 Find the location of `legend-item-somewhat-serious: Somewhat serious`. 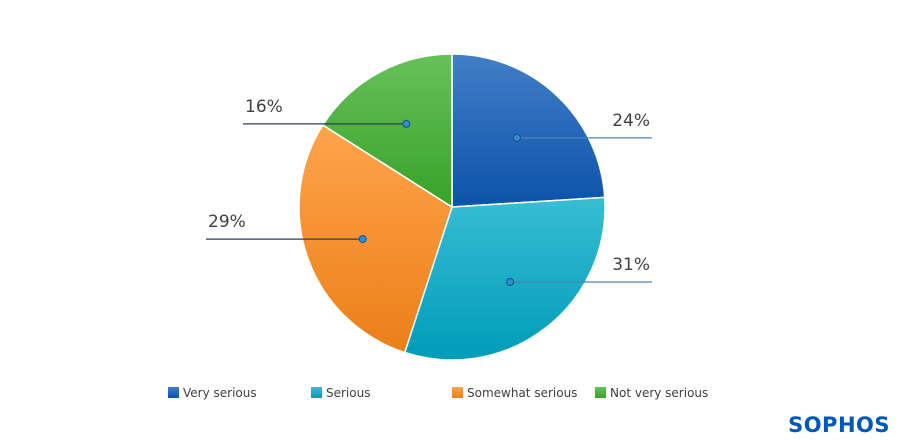

legend-item-somewhat-serious: Somewhat serious is located at coordinates (514, 393).